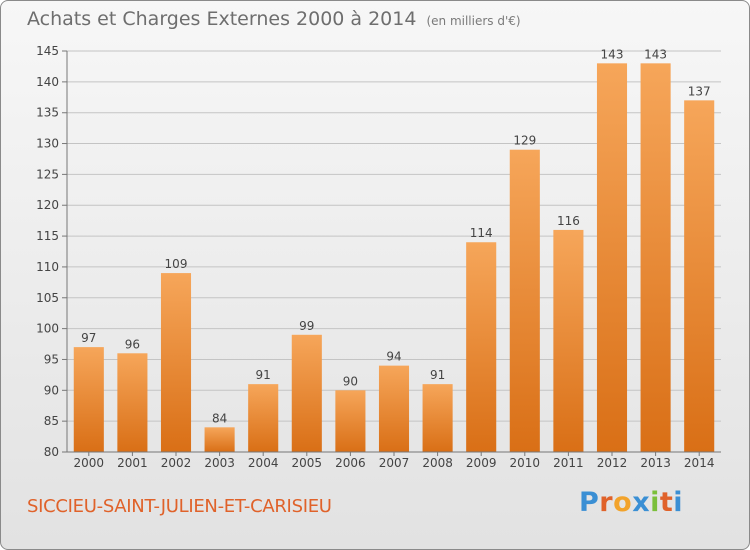 The width and height of the screenshot is (750, 550). What do you see at coordinates (88, 399) in the screenshot?
I see `bar-2000` at bounding box center [88, 399].